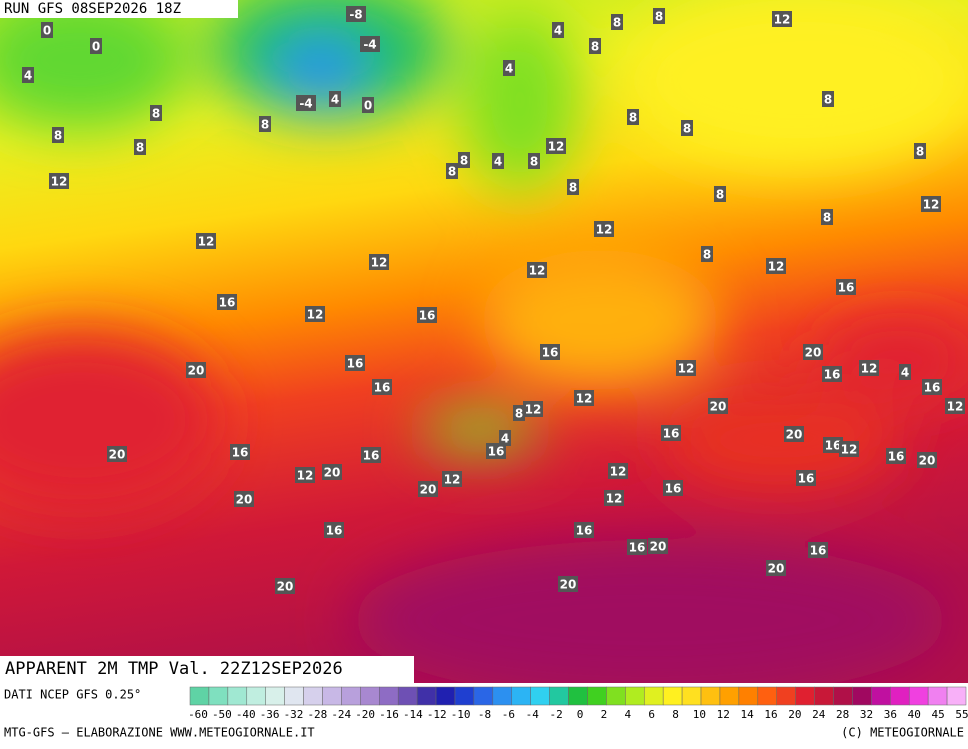  I want to click on legend-tick: 32, so click(866, 714).